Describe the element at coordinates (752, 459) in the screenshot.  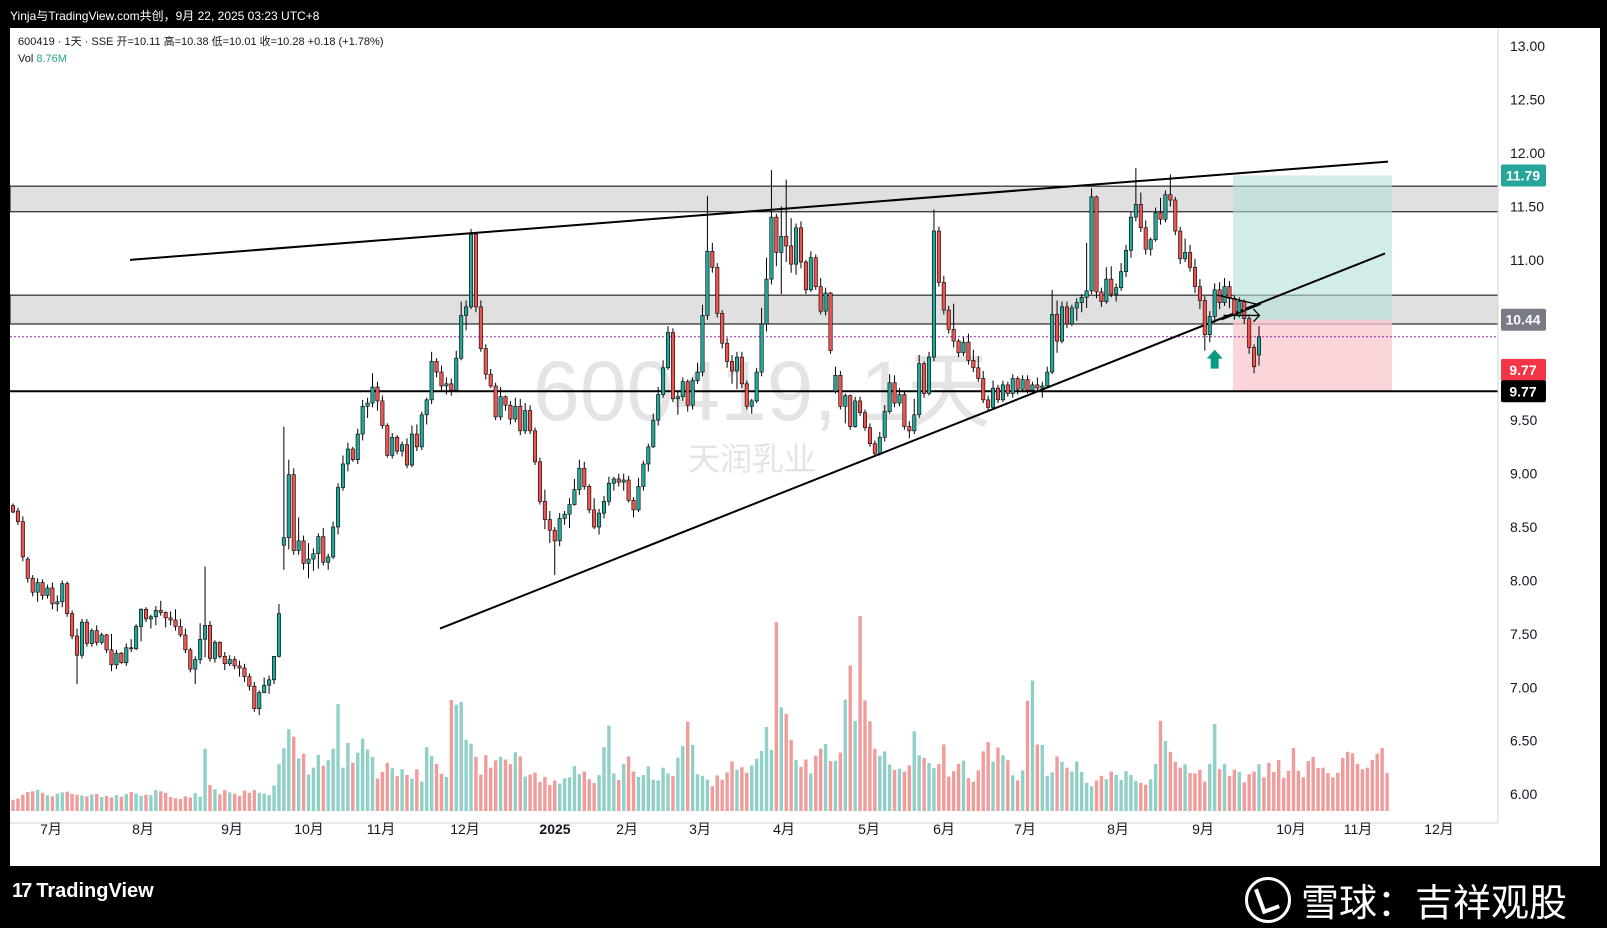
I see `name-watermark: 天润乳业` at that location.